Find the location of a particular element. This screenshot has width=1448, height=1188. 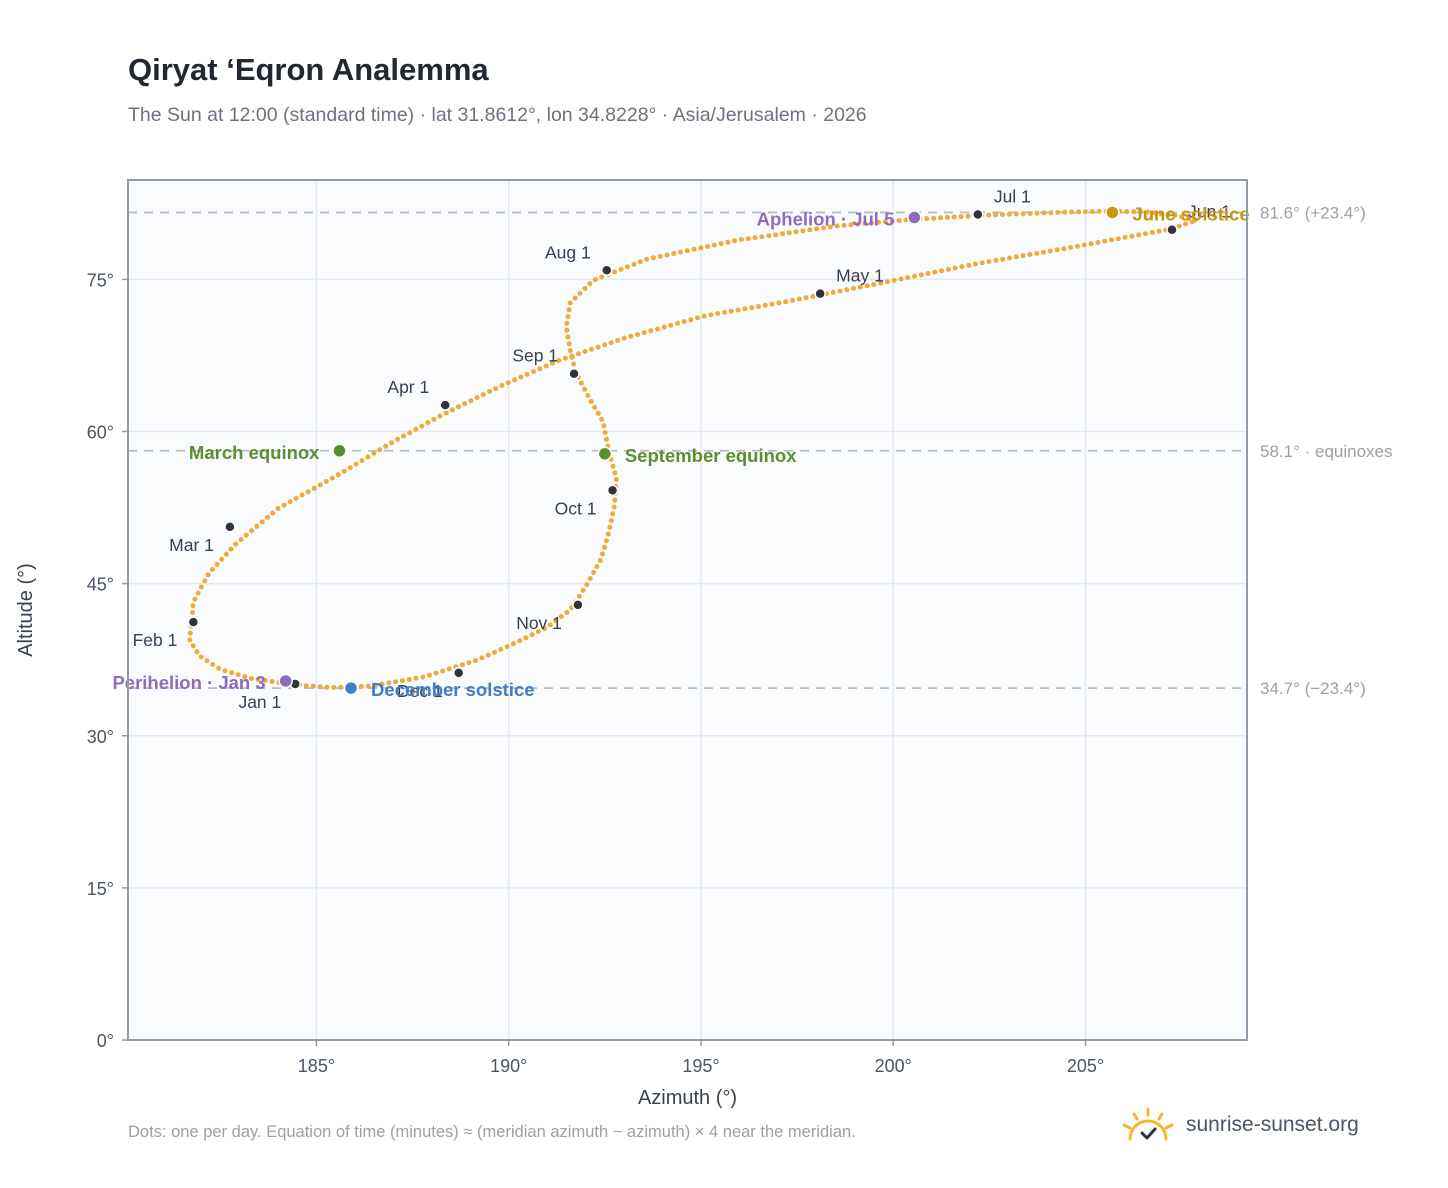

y-tick-label: 0° is located at coordinates (105, 1041).